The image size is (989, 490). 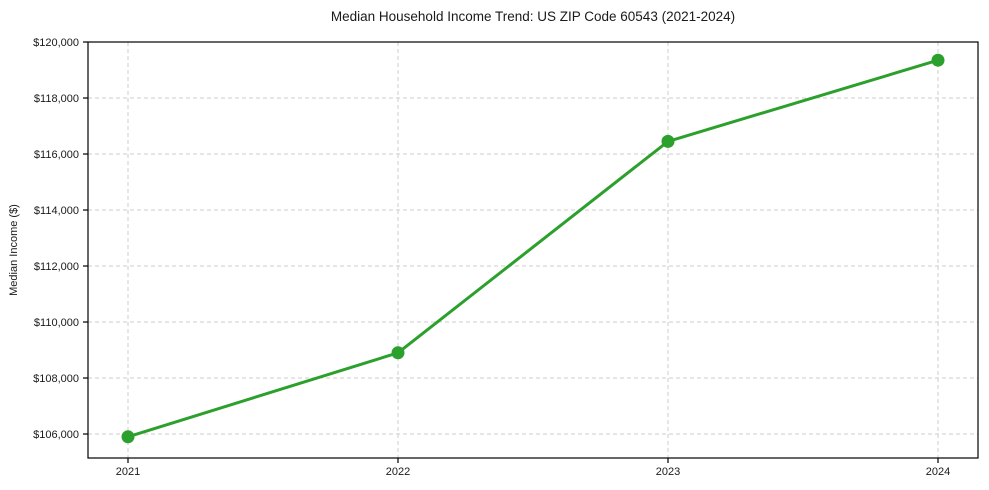 What do you see at coordinates (938, 472) in the screenshot?
I see `x-tick-label: 2024` at bounding box center [938, 472].